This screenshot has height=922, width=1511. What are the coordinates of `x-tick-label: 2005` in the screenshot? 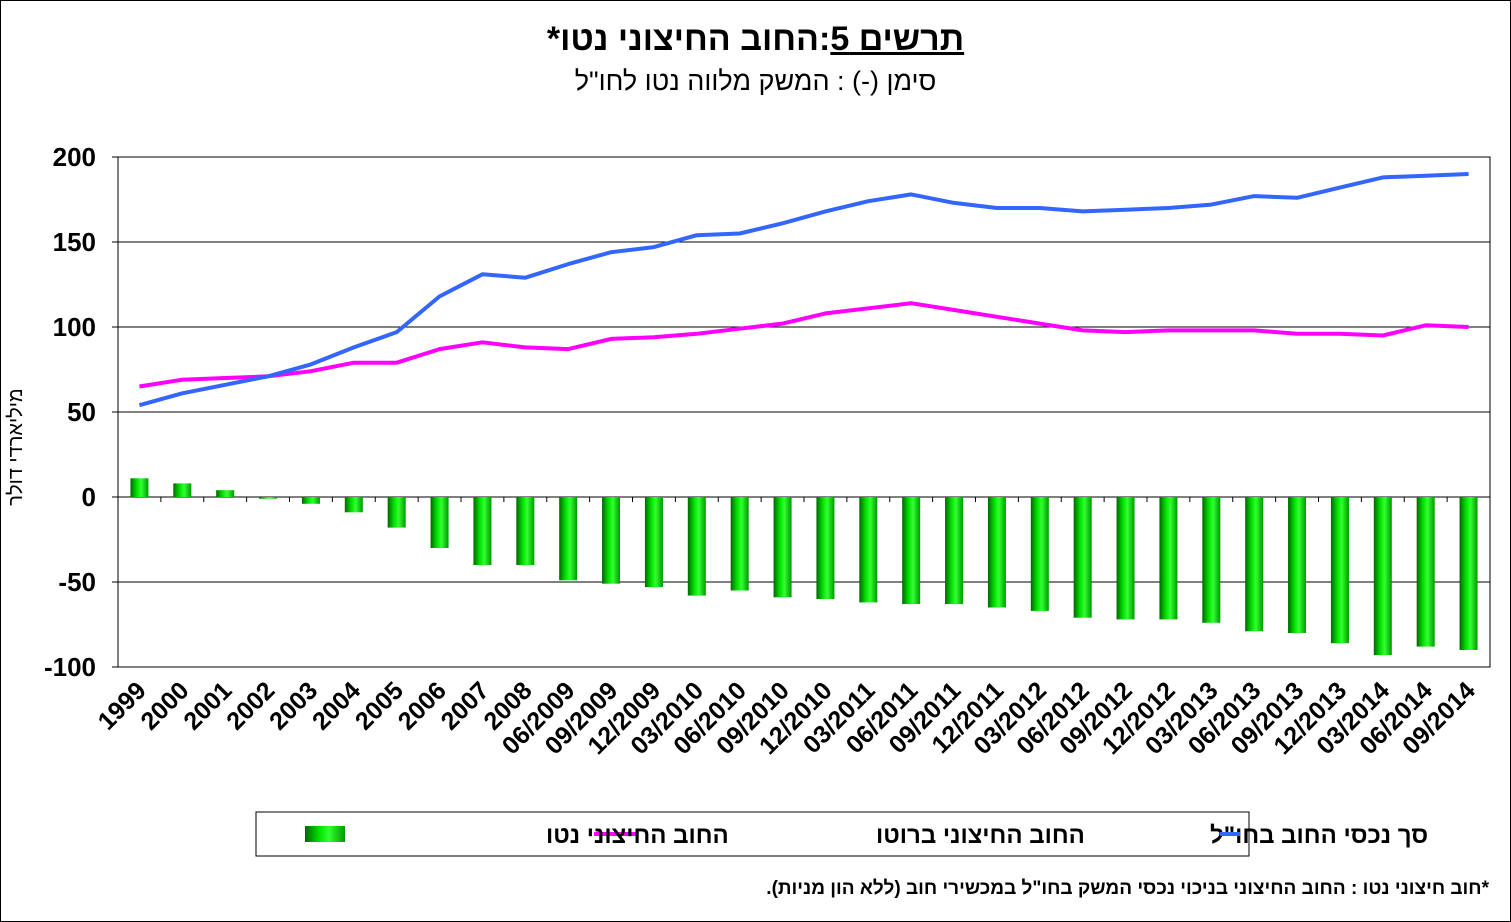 It's located at (379, 705).